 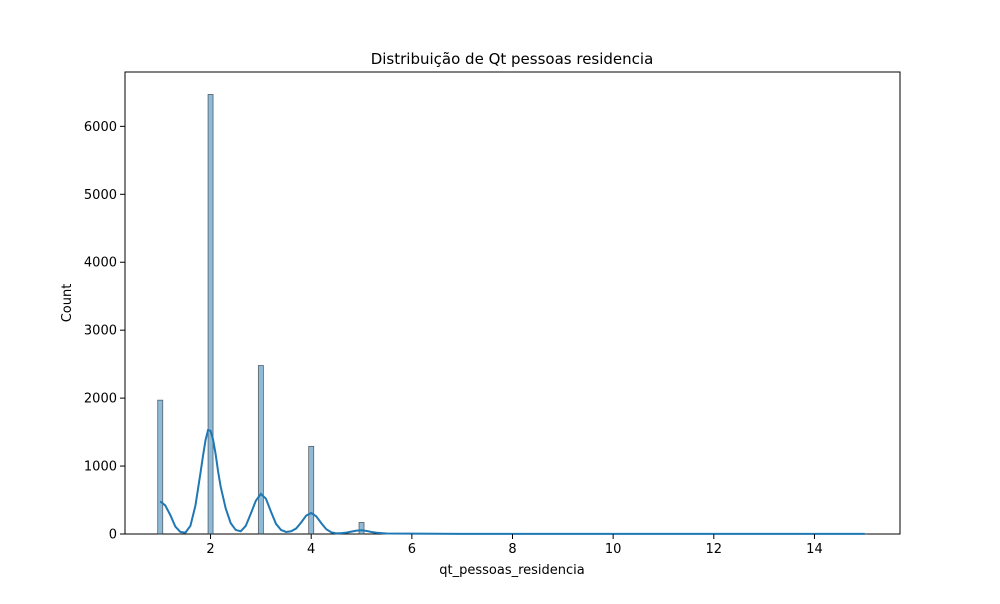 What do you see at coordinates (714, 549) in the screenshot?
I see `x-tick-label: 12` at bounding box center [714, 549].